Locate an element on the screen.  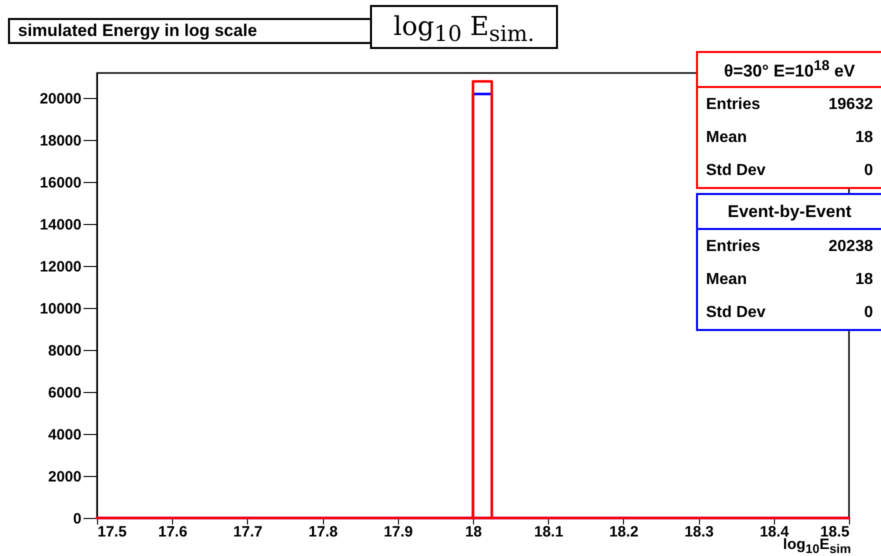
text: Entries 19632 is located at coordinates (789, 104).